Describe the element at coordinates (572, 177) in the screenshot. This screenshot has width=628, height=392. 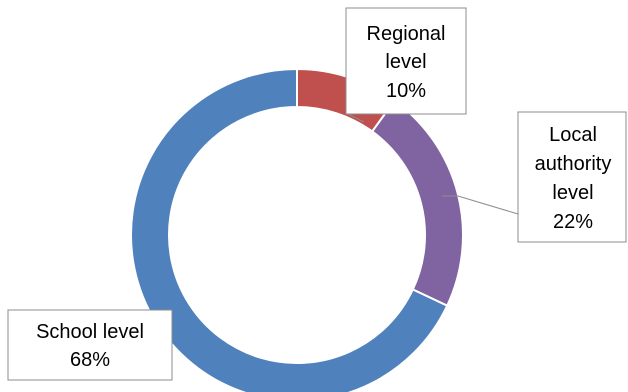
I see `callout-local-authority-level: Local authority level 22%` at that location.